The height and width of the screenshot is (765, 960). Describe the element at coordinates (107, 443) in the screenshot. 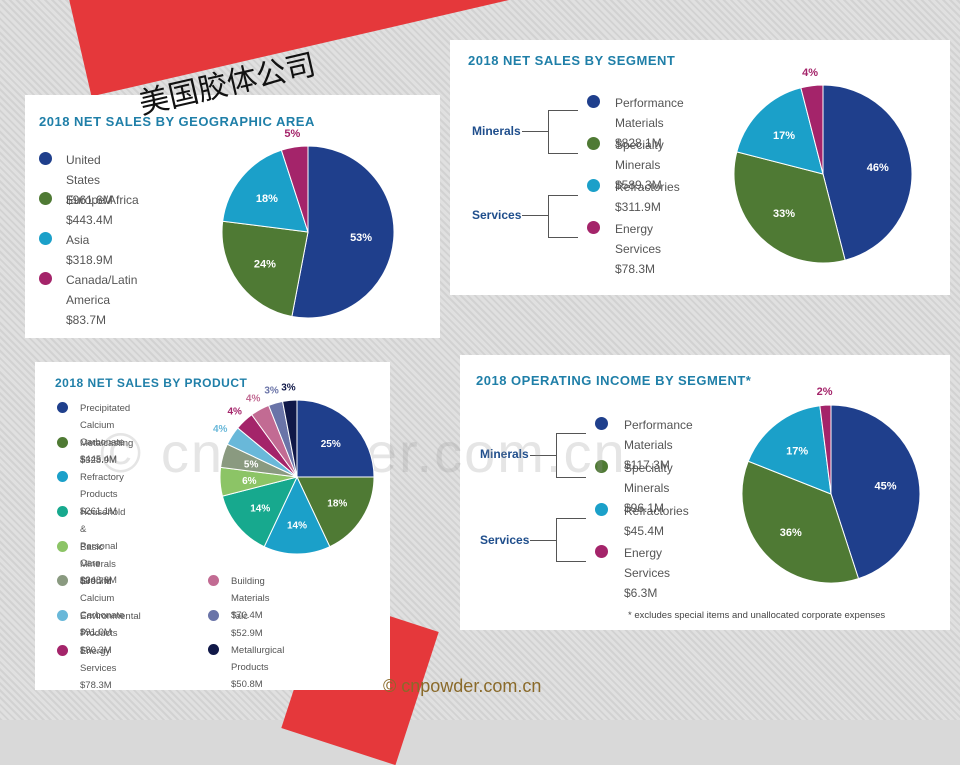

I see `legend-name: Metalcasting` at that location.